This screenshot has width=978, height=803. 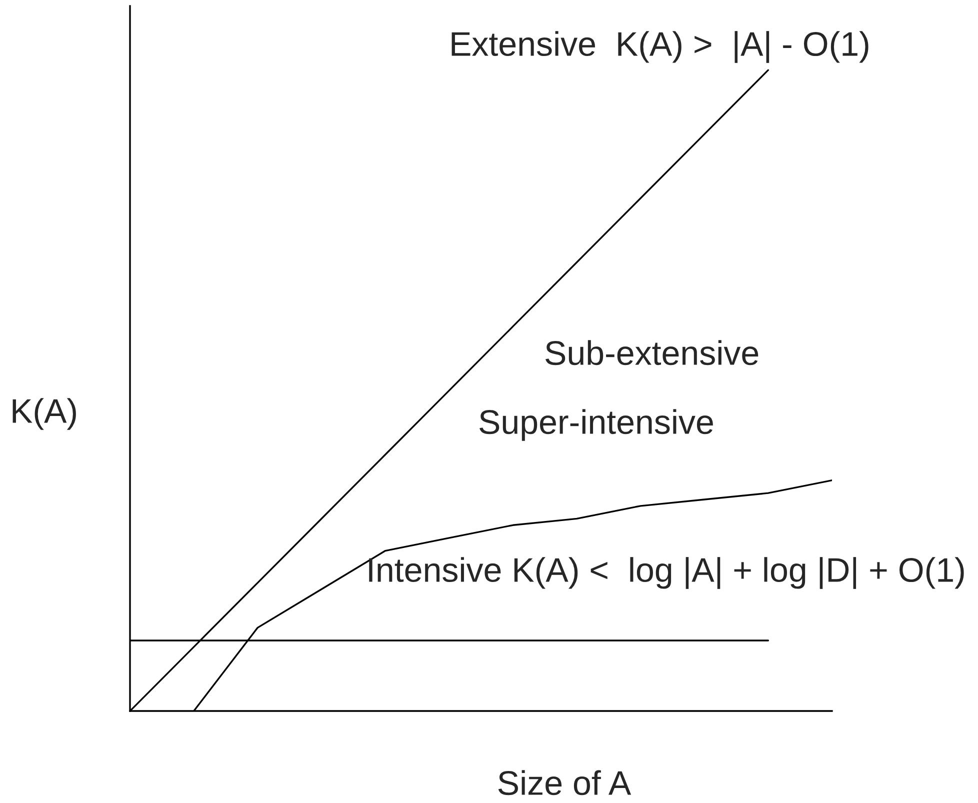 I want to click on annotation: Super-intensive, so click(x=596, y=425).